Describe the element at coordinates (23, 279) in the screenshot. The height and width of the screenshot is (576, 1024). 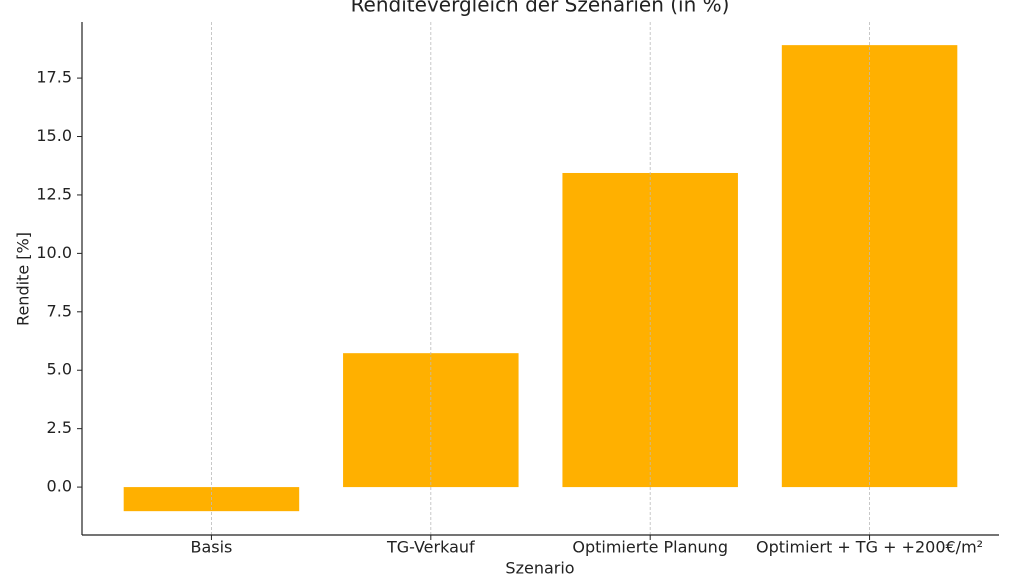
I see `y-axis-label: Rendite [%]` at that location.